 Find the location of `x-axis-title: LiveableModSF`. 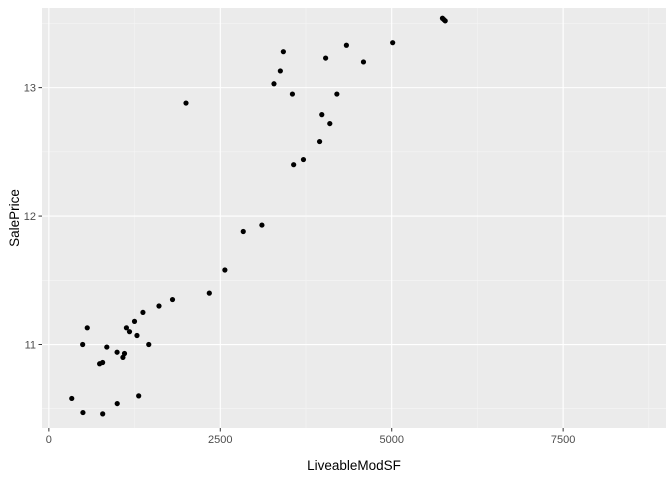

x-axis-title: LiveableModSF is located at coordinates (354, 465).